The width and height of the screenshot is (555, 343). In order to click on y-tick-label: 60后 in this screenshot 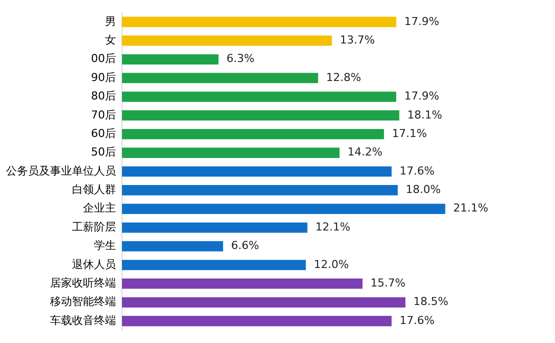, I will do `click(103, 133)`.